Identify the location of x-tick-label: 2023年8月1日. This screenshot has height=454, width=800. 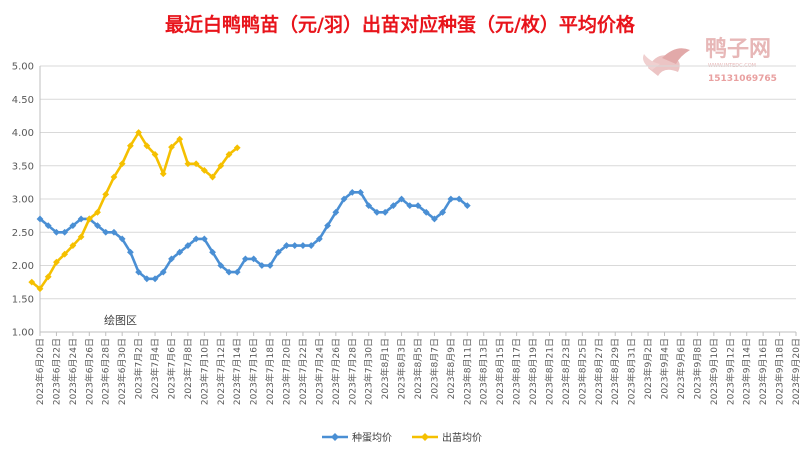
(385, 368).